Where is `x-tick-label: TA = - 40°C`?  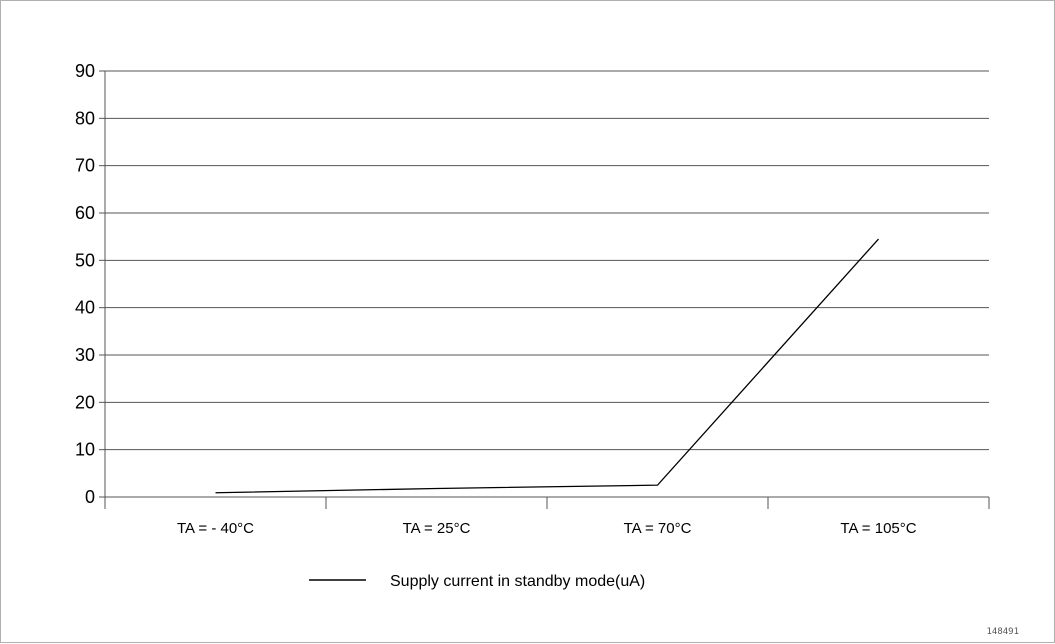 x-tick-label: TA = - 40°C is located at coordinates (215, 528).